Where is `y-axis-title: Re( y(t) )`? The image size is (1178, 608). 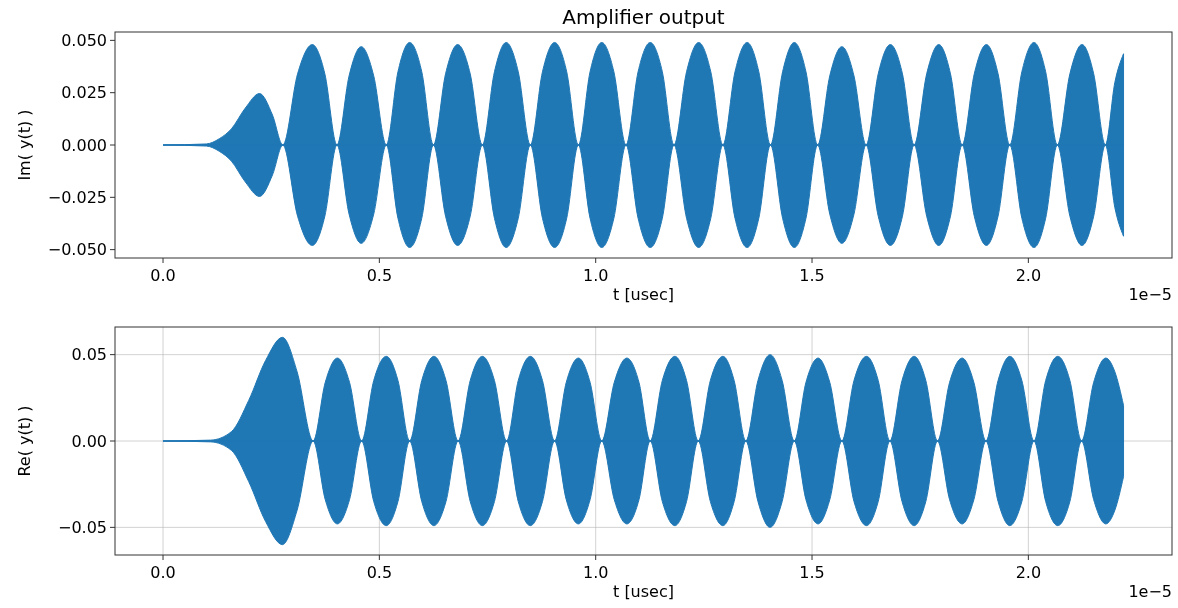 y-axis-title: Re( y(t) ) is located at coordinates (24, 441).